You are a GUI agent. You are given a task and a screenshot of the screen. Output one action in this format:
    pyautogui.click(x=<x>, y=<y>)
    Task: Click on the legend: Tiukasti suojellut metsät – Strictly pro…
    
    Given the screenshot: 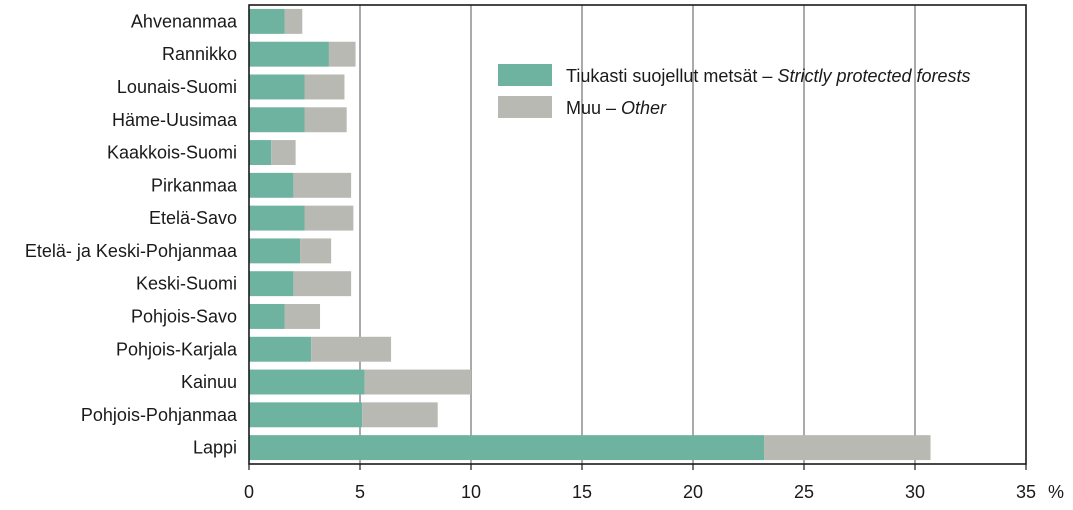 What is the action you would take?
    pyautogui.click(x=734, y=91)
    